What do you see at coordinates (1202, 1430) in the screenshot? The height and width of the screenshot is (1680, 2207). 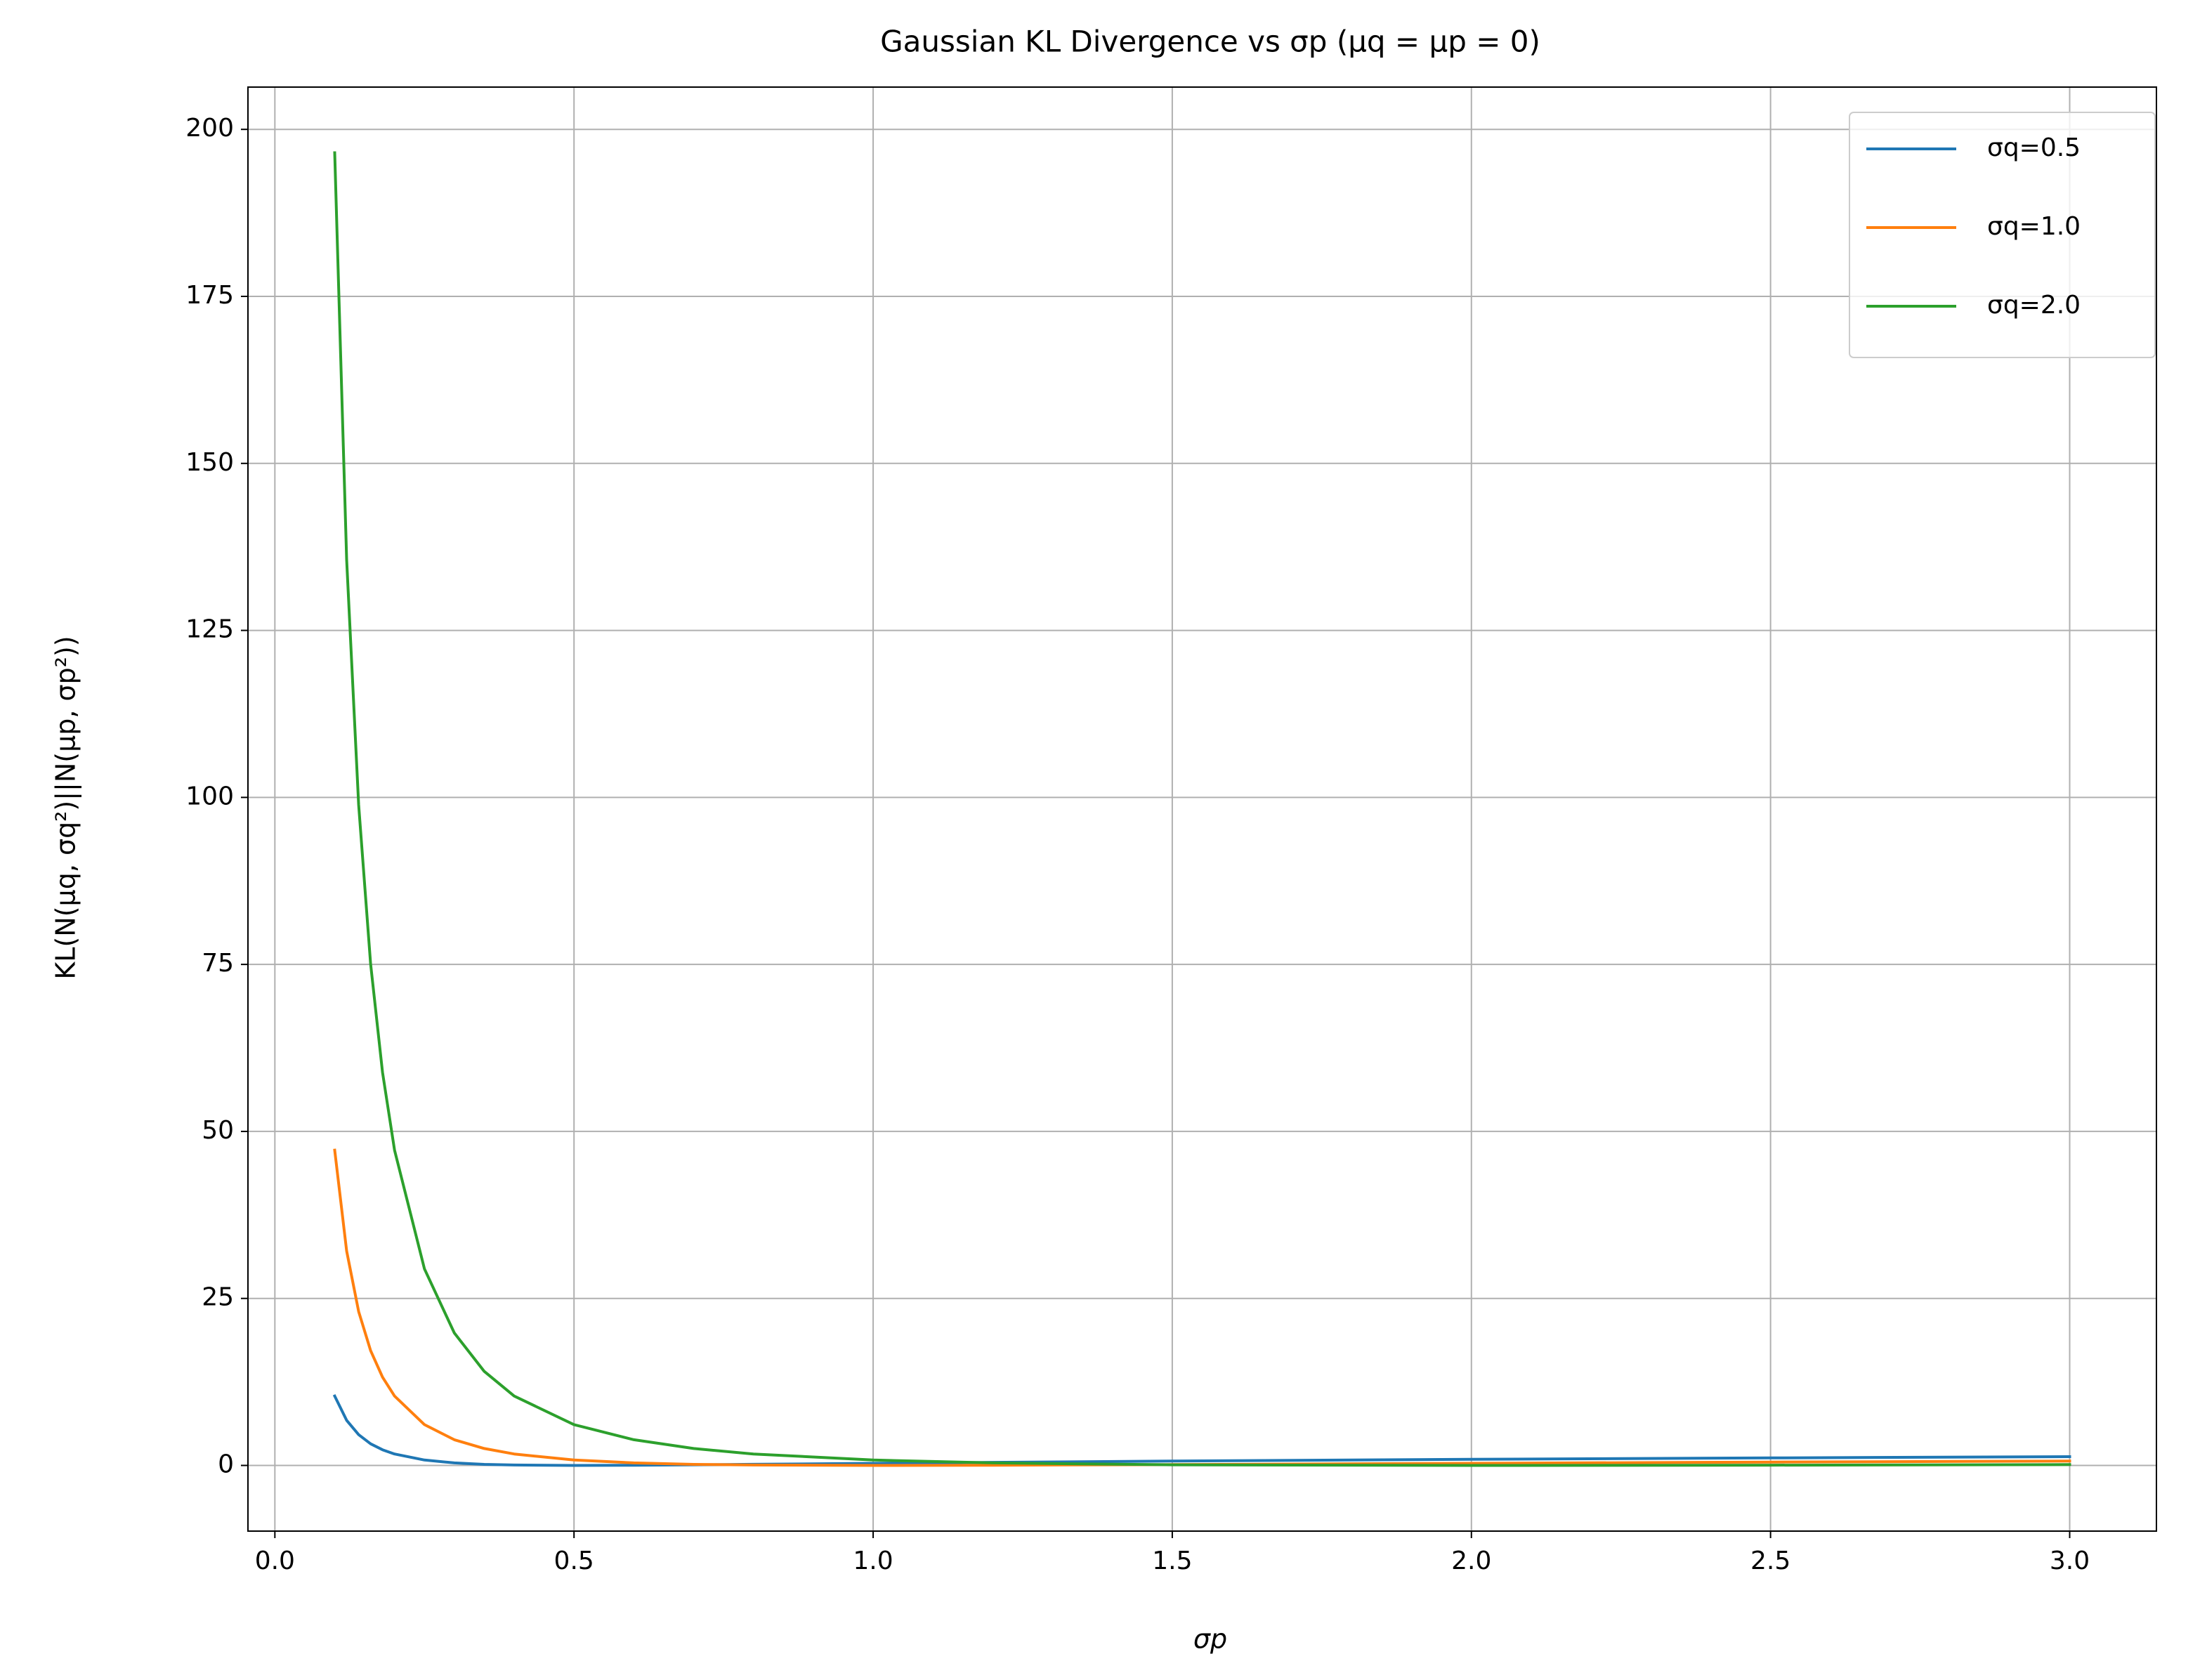 I see `series-line` at bounding box center [1202, 1430].